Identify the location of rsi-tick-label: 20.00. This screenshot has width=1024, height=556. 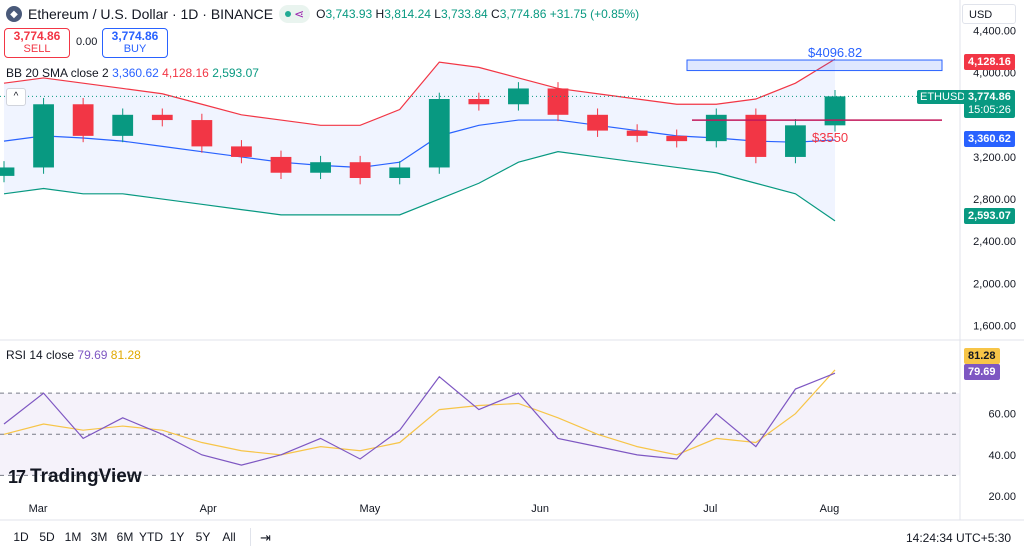
(1002, 497).